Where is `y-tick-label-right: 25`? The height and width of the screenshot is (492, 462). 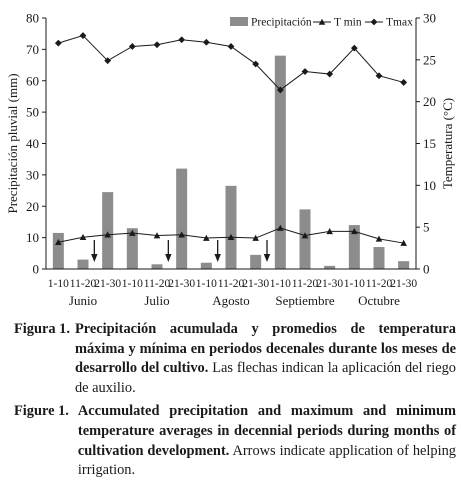 y-tick-label-right: 25 is located at coordinates (429, 59).